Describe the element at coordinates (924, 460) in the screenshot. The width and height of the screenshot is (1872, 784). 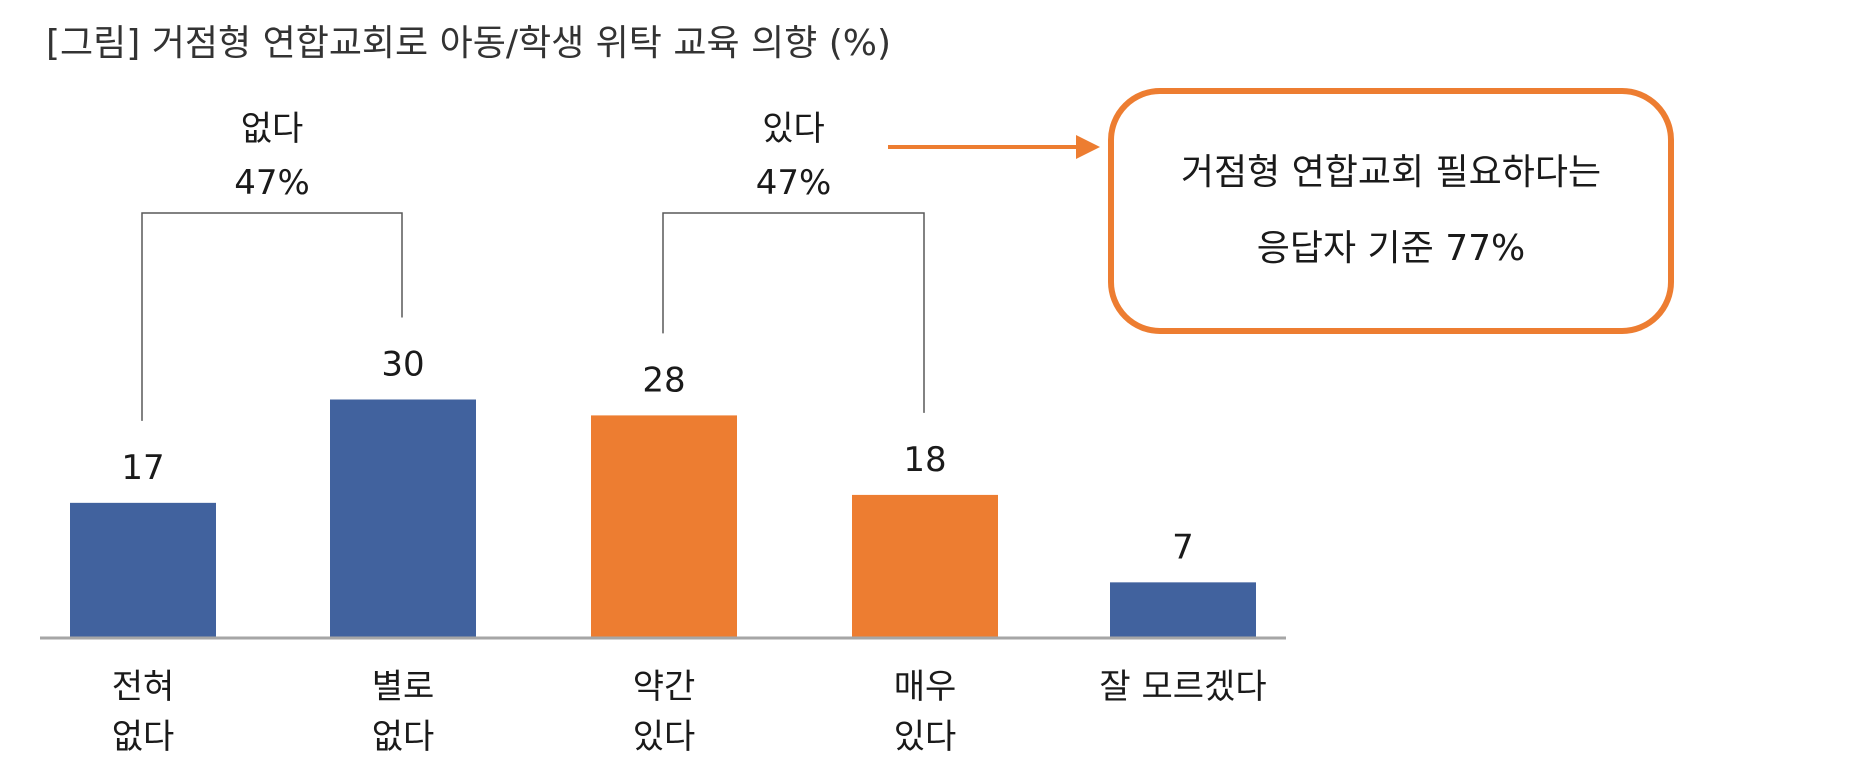
I see `value-label-3: 18` at that location.